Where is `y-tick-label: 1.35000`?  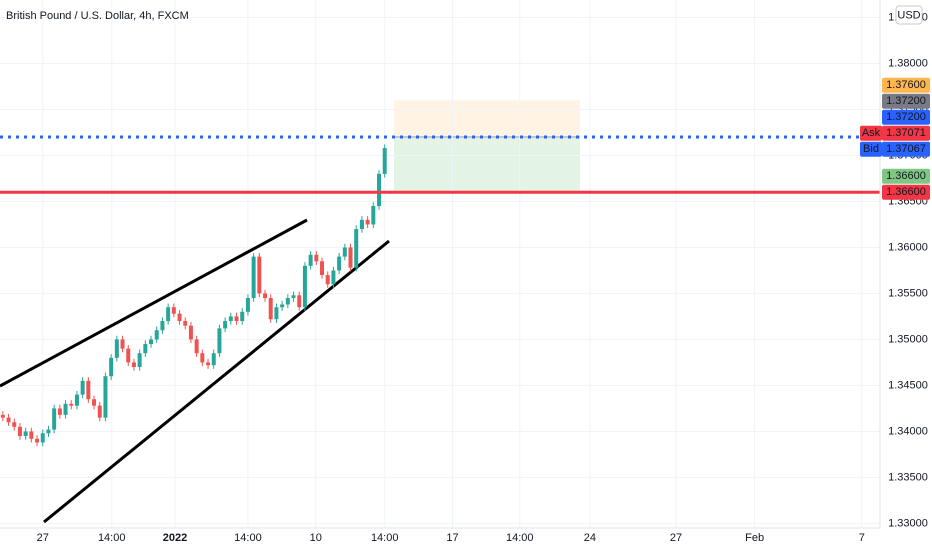 y-tick-label: 1.35000 is located at coordinates (908, 339).